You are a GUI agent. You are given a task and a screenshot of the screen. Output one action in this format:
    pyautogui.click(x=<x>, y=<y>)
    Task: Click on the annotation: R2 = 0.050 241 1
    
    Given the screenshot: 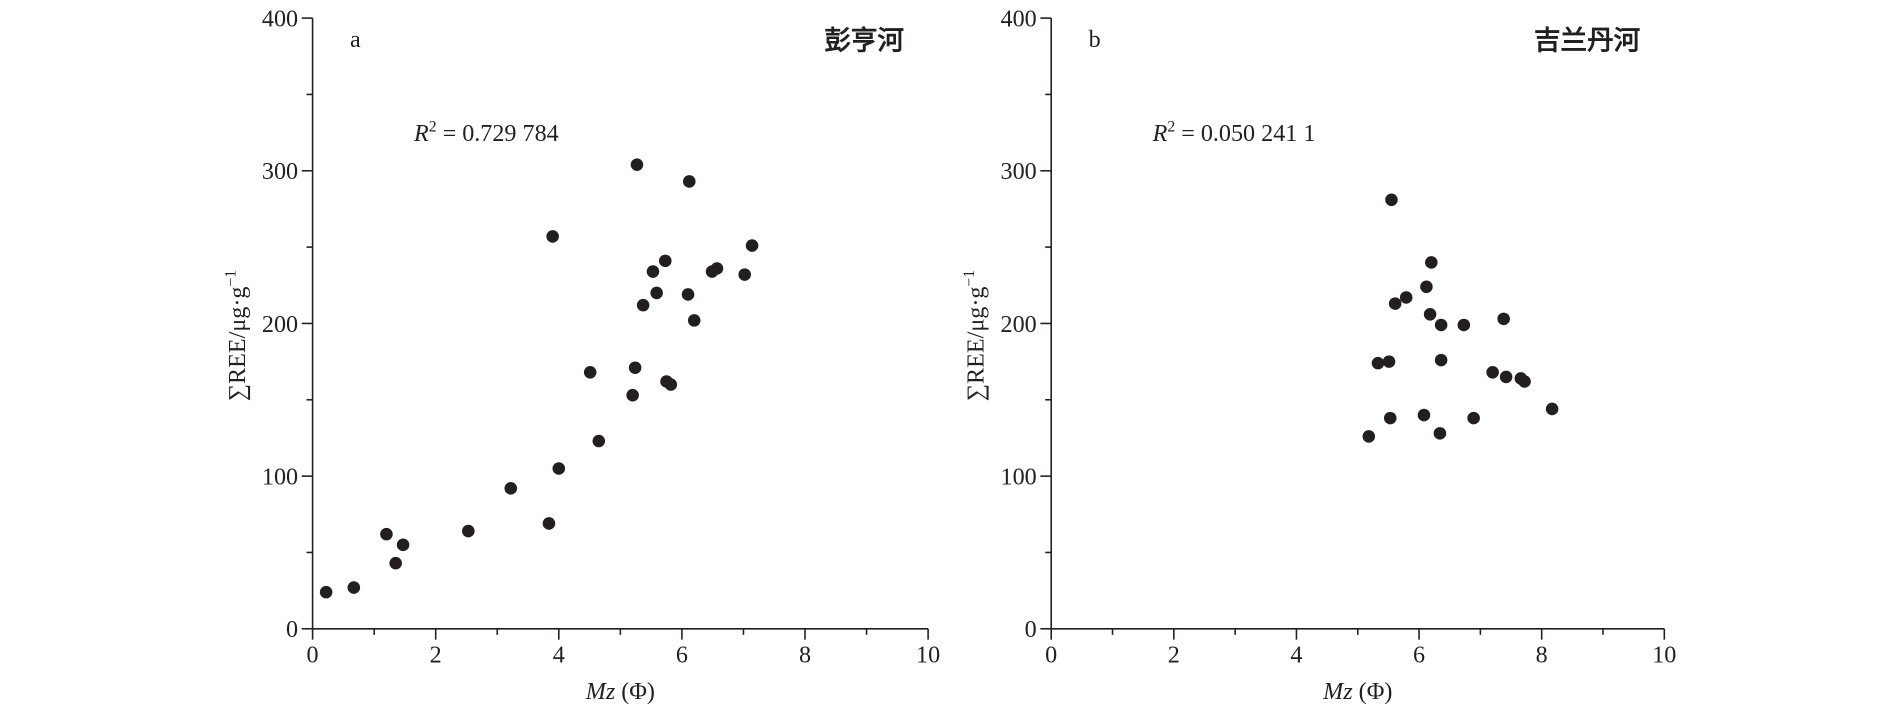 What is the action you would take?
    pyautogui.click(x=1234, y=133)
    